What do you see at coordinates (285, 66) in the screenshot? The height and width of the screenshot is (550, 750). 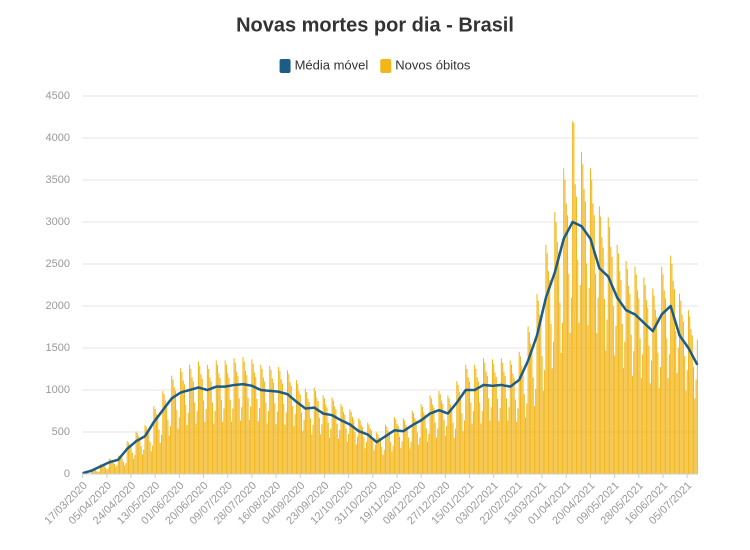 I see `legend-swatch` at bounding box center [285, 66].